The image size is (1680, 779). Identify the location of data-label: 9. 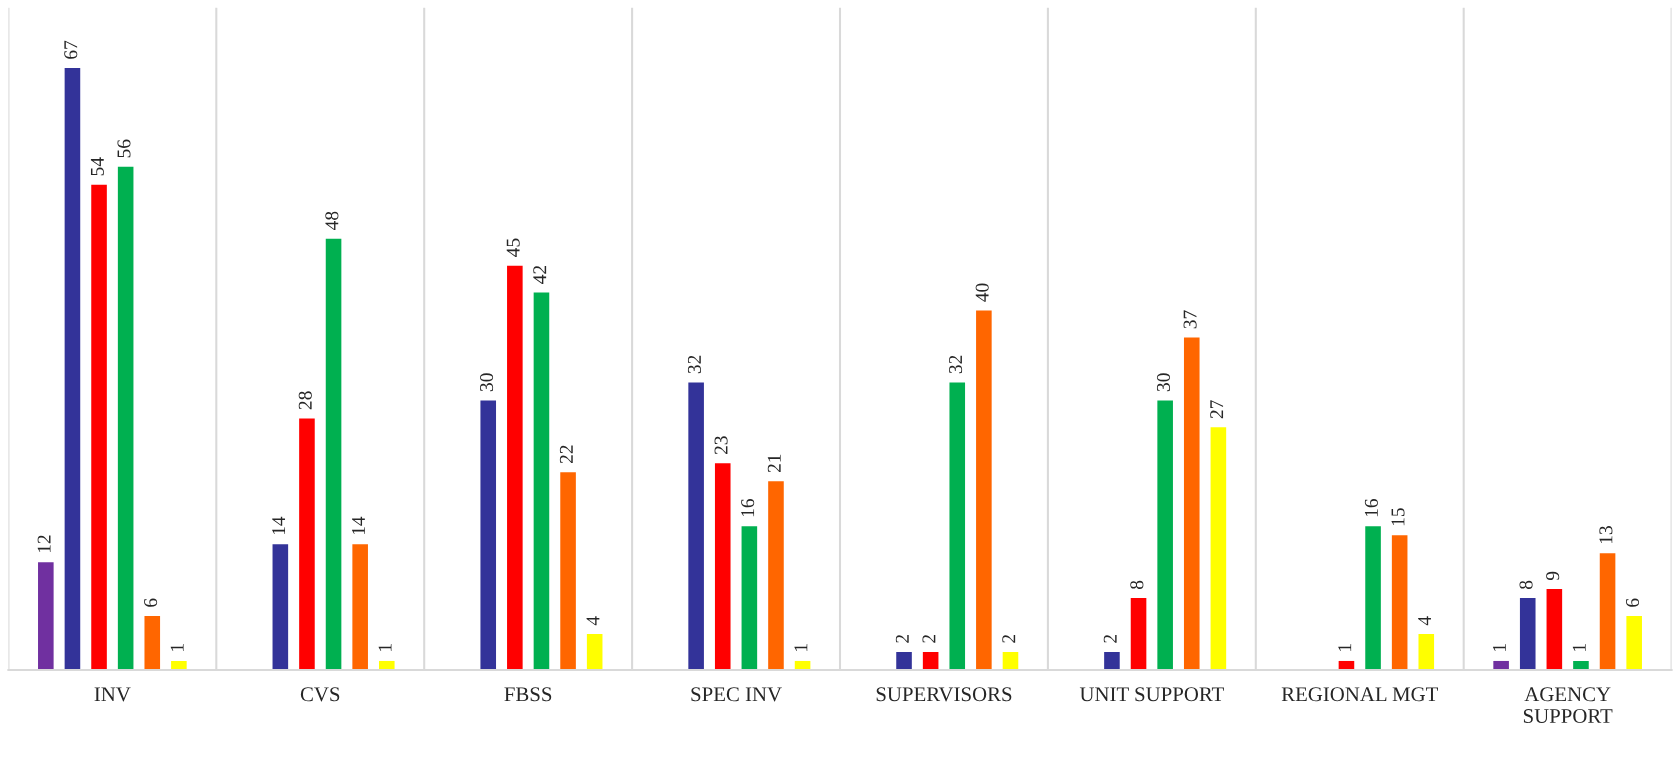
(1553, 576).